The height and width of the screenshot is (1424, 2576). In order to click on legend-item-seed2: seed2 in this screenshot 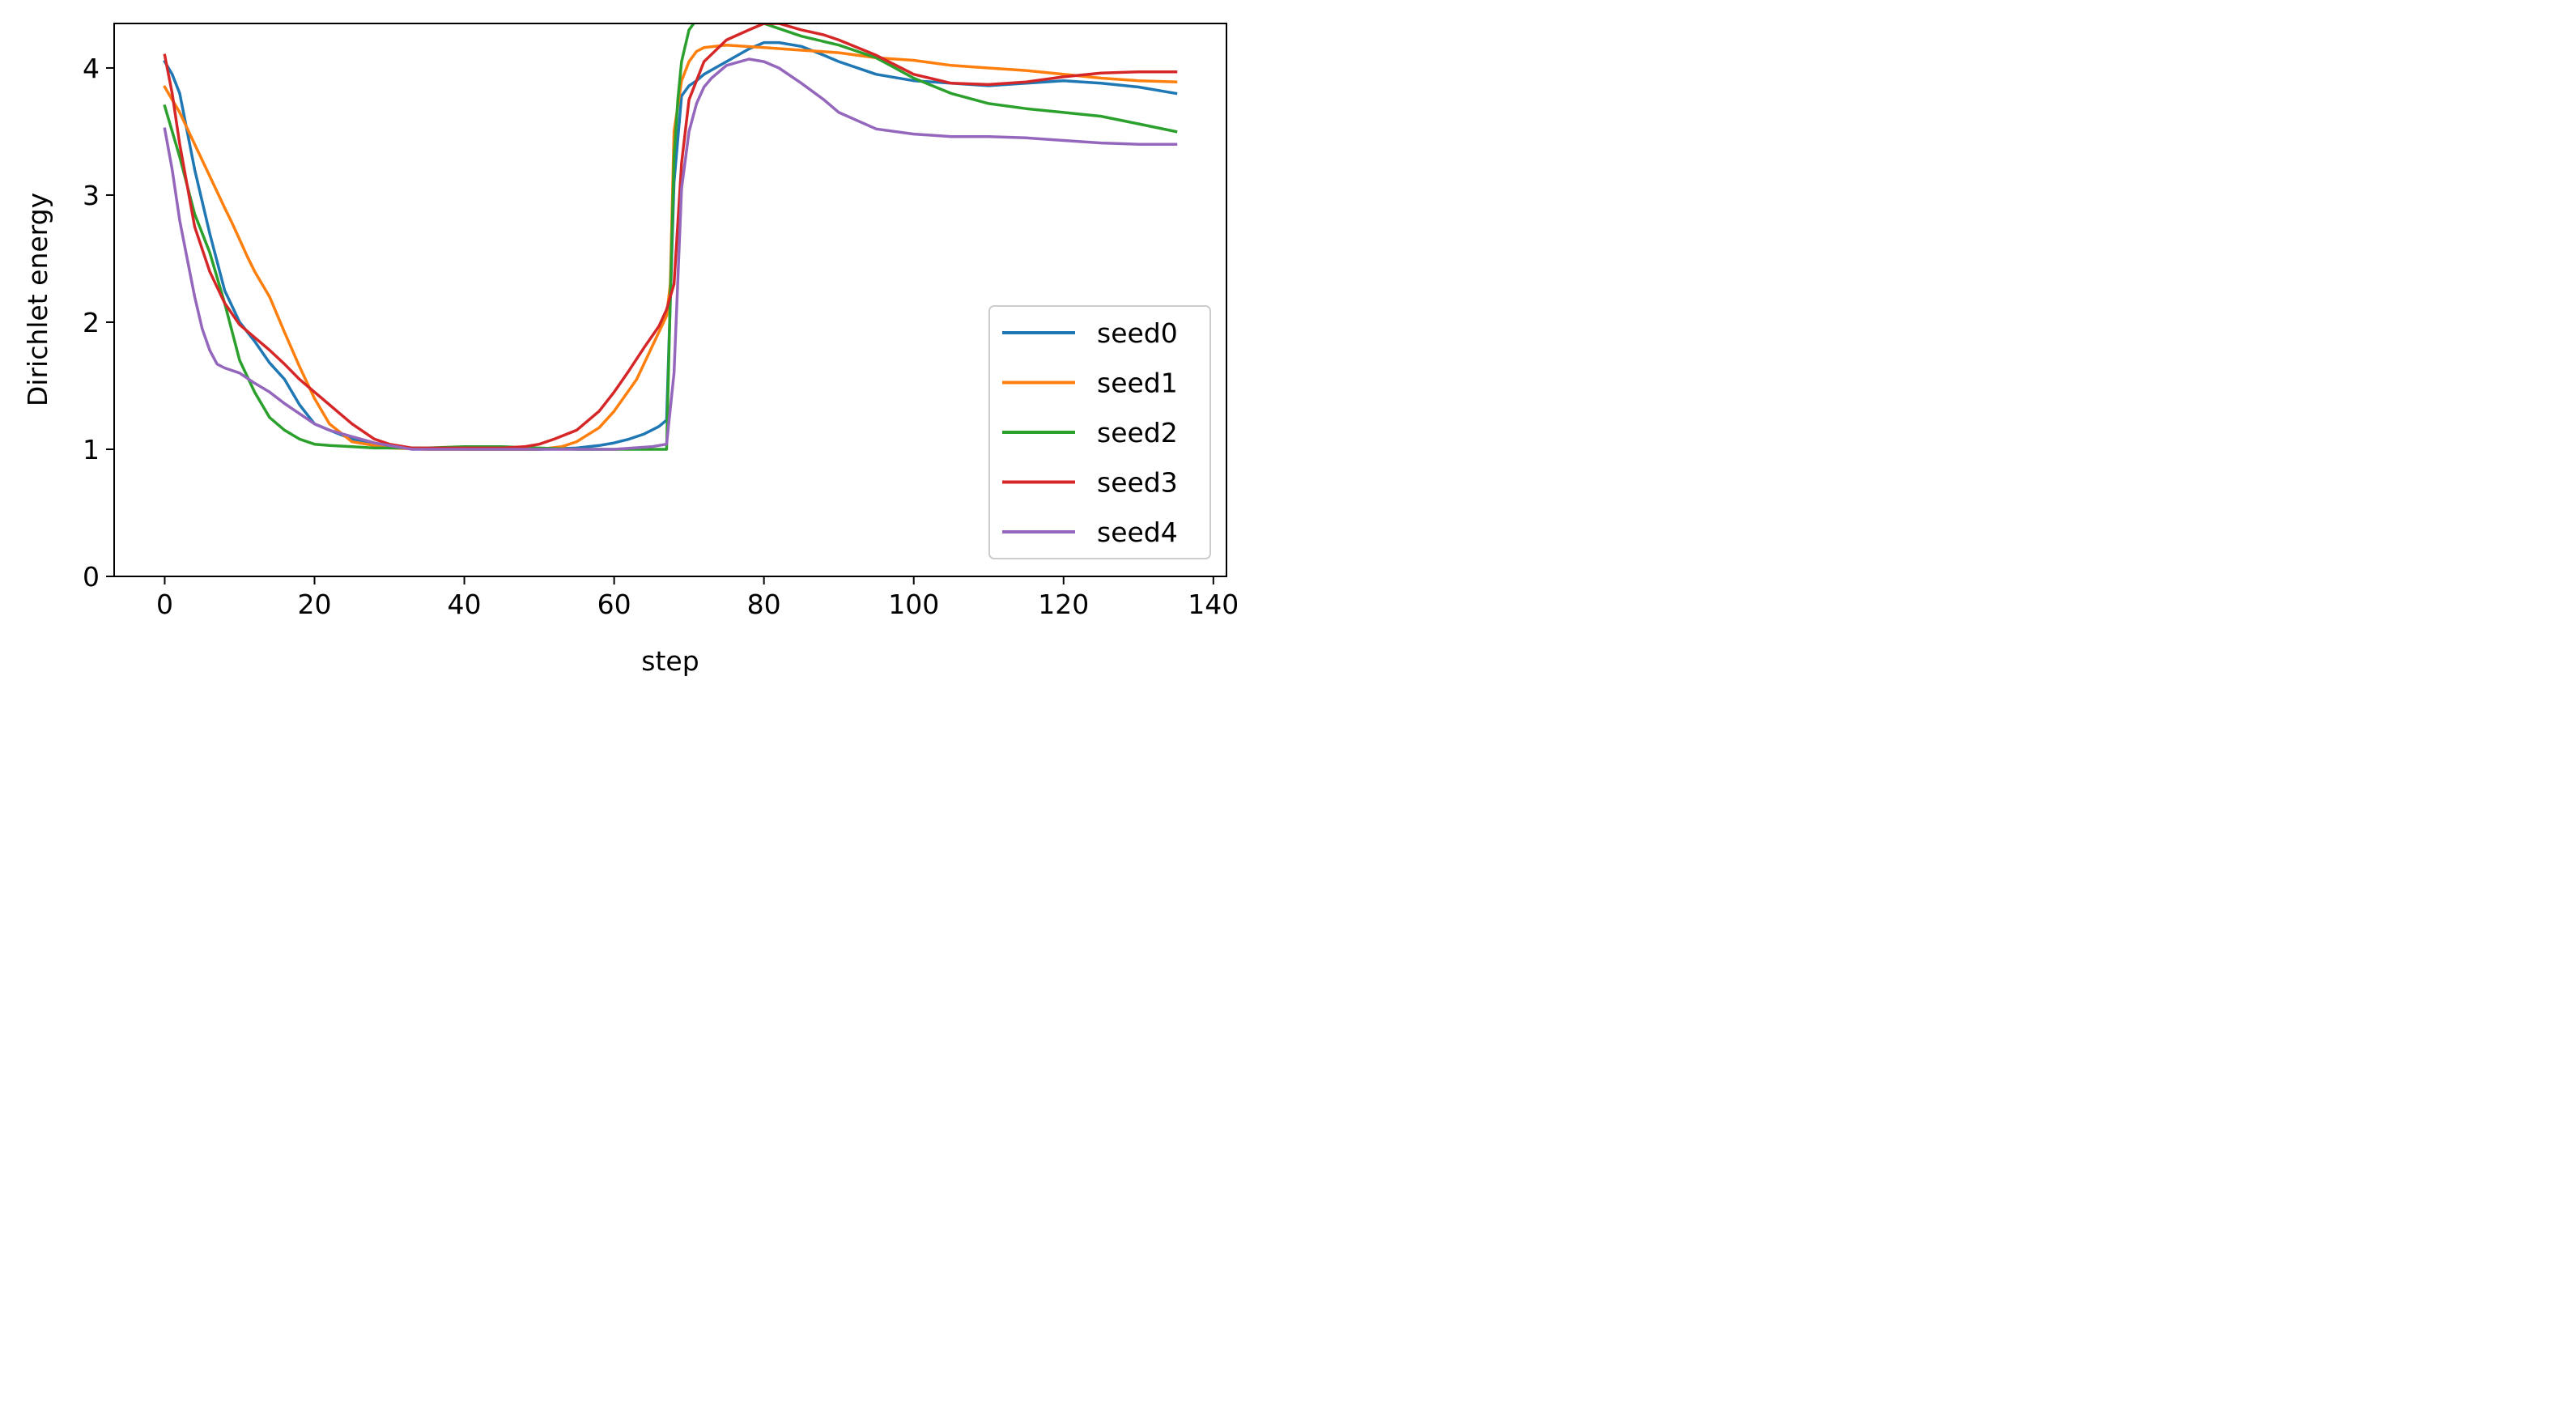, I will do `click(1090, 433)`.